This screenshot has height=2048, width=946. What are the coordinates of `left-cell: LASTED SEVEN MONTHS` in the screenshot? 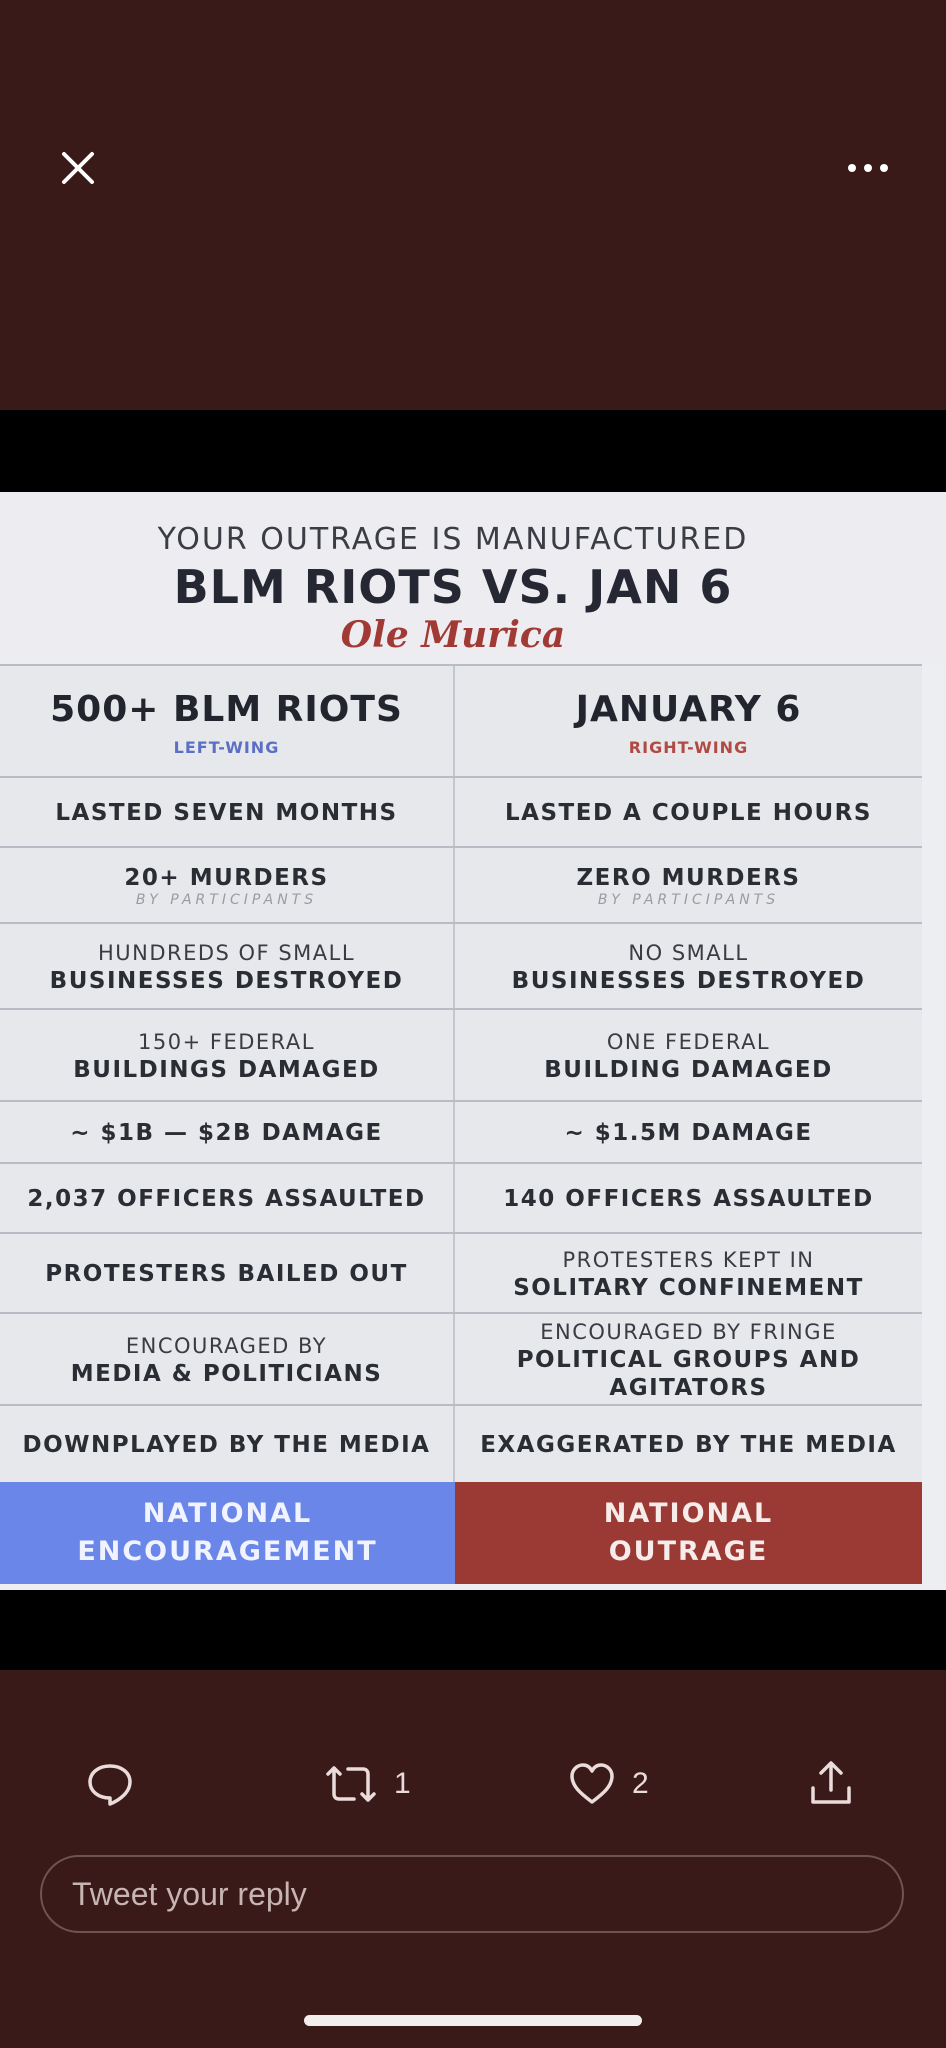 It's located at (227, 813).